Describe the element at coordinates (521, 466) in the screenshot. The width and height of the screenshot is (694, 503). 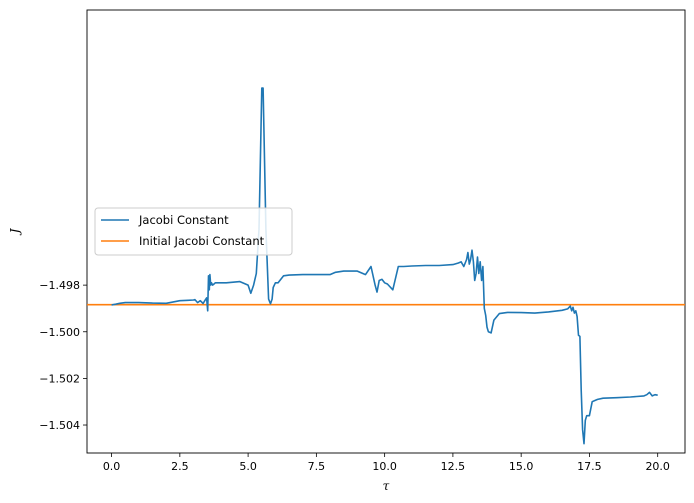
I see `x-tick-label: 15.0` at that location.